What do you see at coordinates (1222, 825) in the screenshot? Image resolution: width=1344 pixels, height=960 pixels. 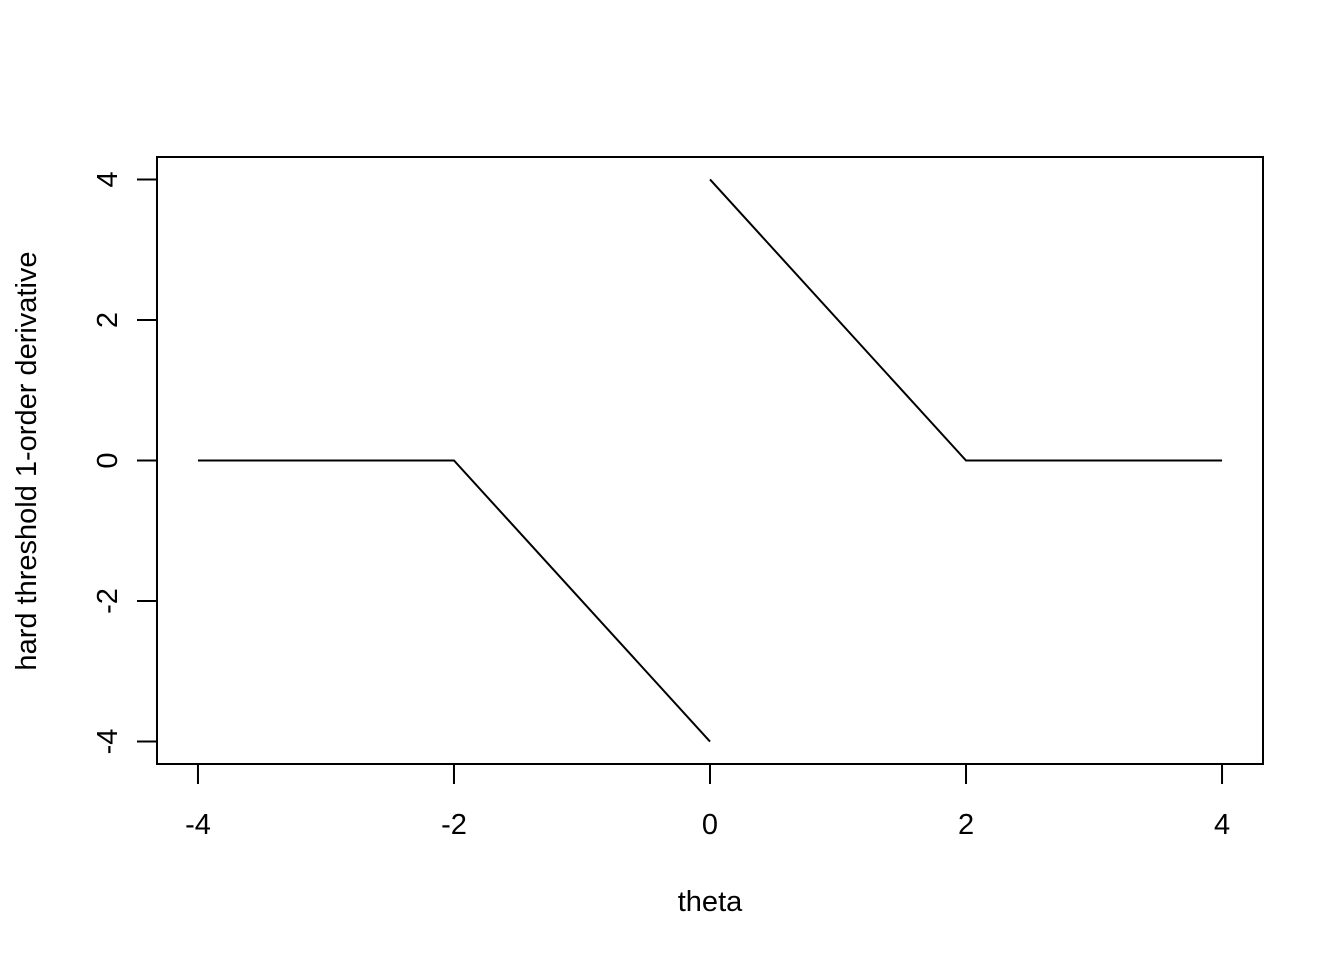 I see `x-tick-label: 4` at bounding box center [1222, 825].